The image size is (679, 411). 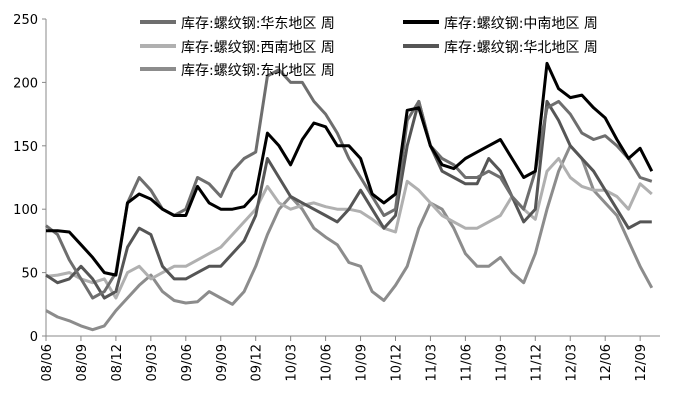 What do you see at coordinates (117, 362) in the screenshot?
I see `x-tick-label: 08/12` at bounding box center [117, 362].